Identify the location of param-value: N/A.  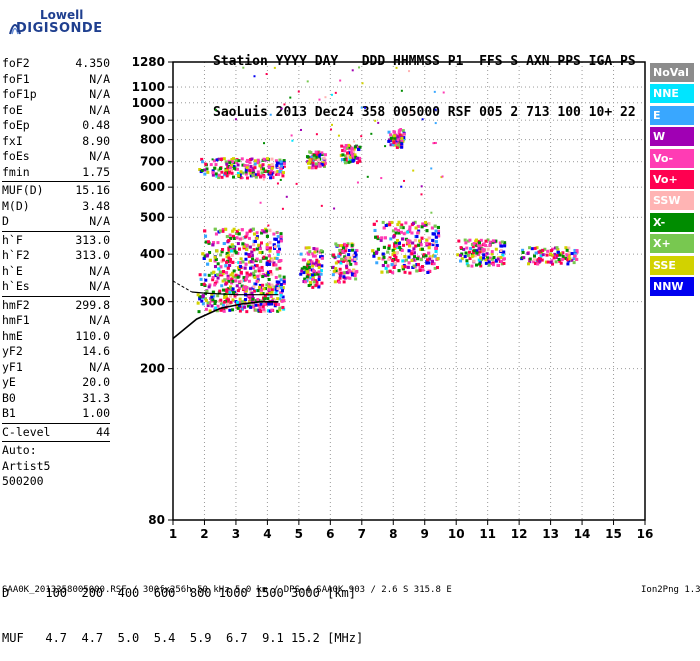
(99, 156).